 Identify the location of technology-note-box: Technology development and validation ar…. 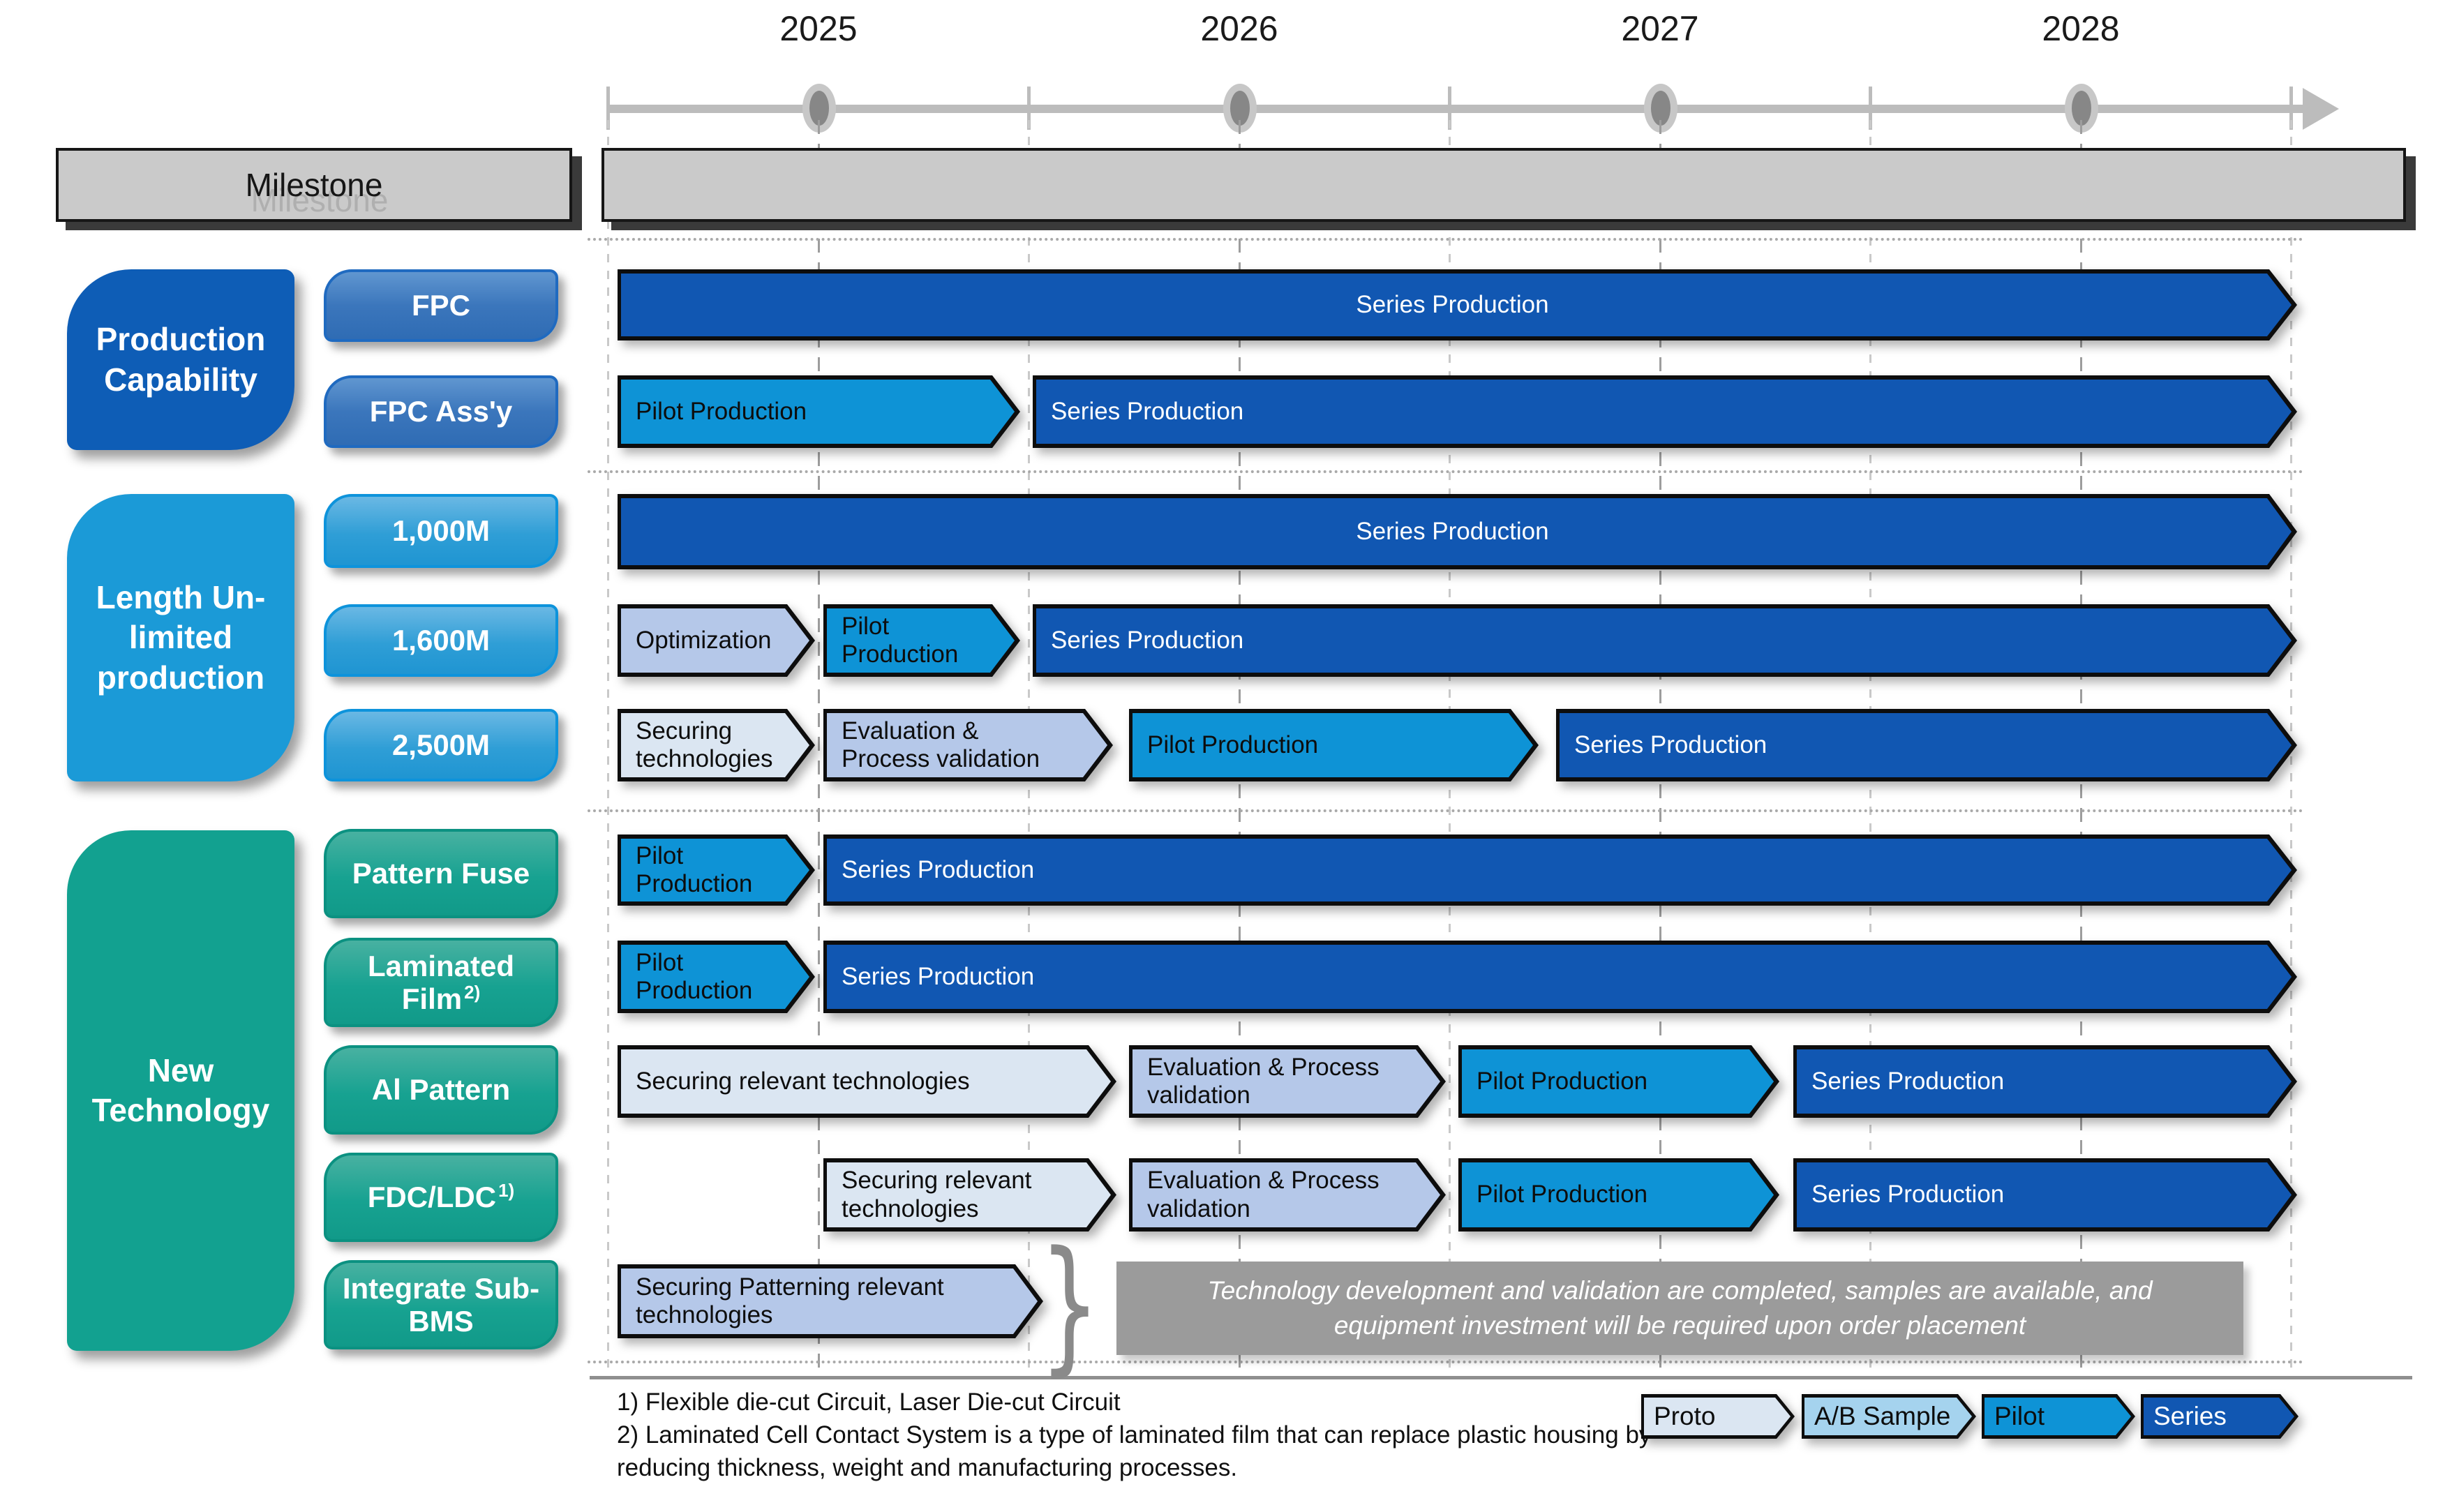
(1679, 1308).